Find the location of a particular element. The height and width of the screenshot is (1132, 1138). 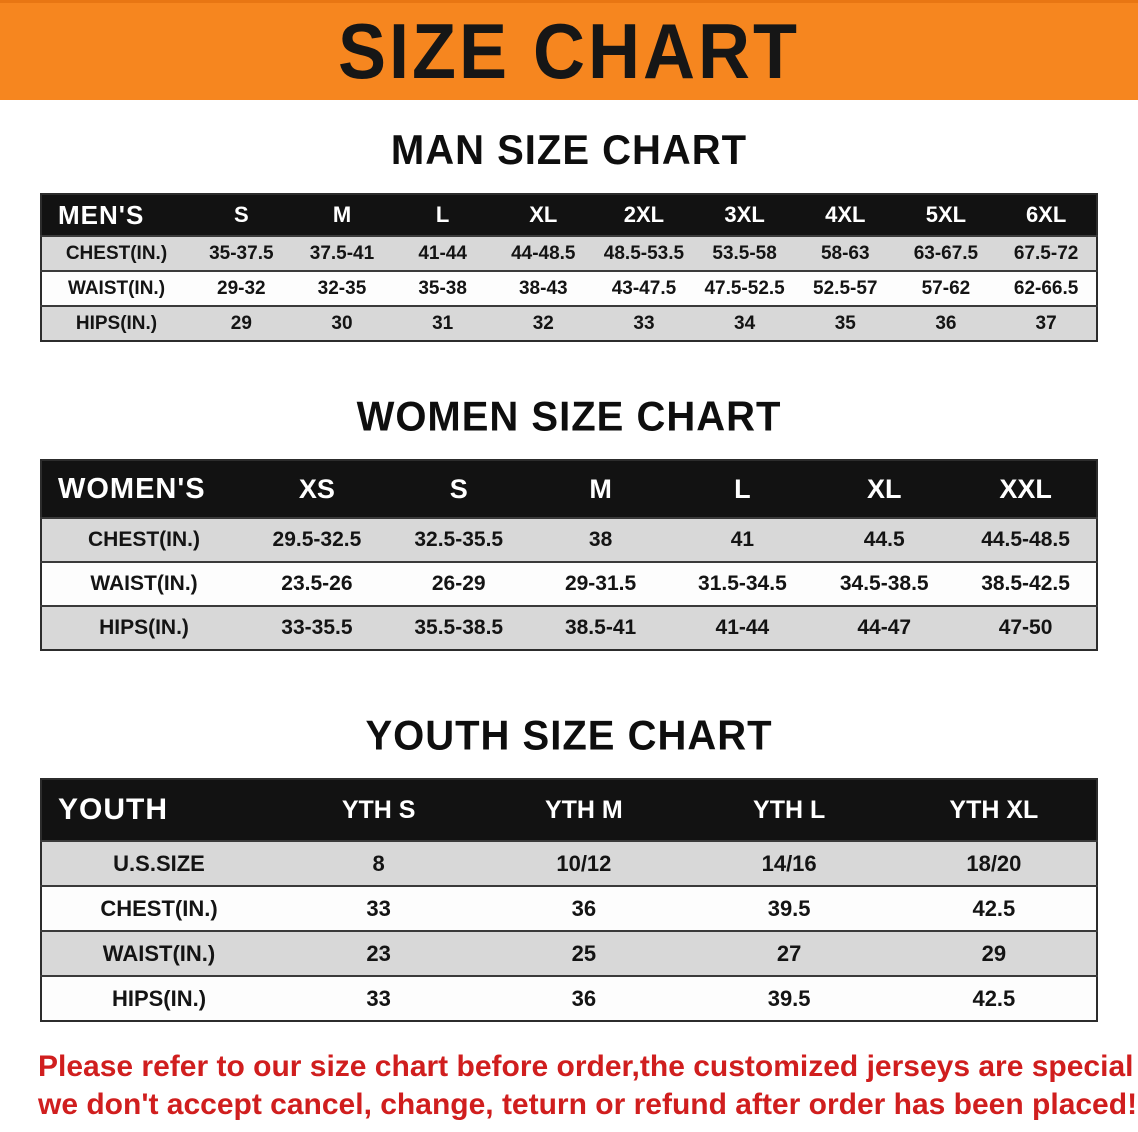

table-cell: 25 is located at coordinates (584, 953).